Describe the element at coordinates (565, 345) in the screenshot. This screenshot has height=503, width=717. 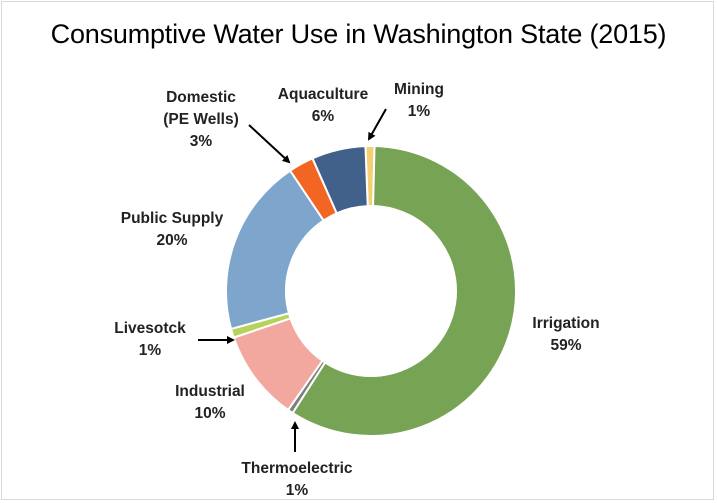
I see `label-irrigation-pct: 59%` at that location.